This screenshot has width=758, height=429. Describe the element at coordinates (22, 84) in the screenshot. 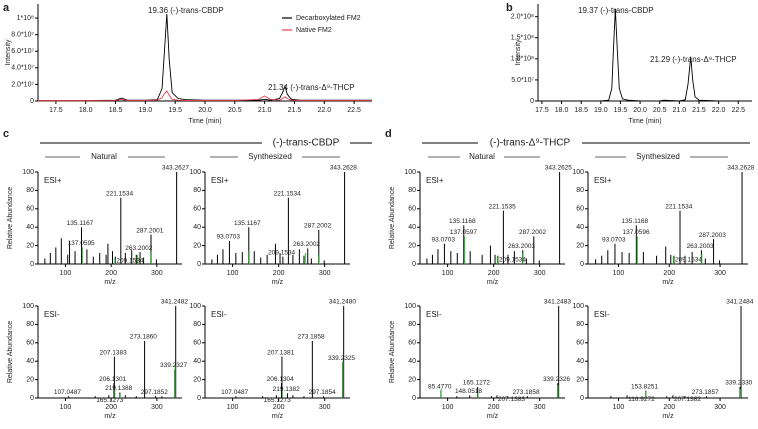

I see `y-tick-label: 2.0*10⁷` at that location.